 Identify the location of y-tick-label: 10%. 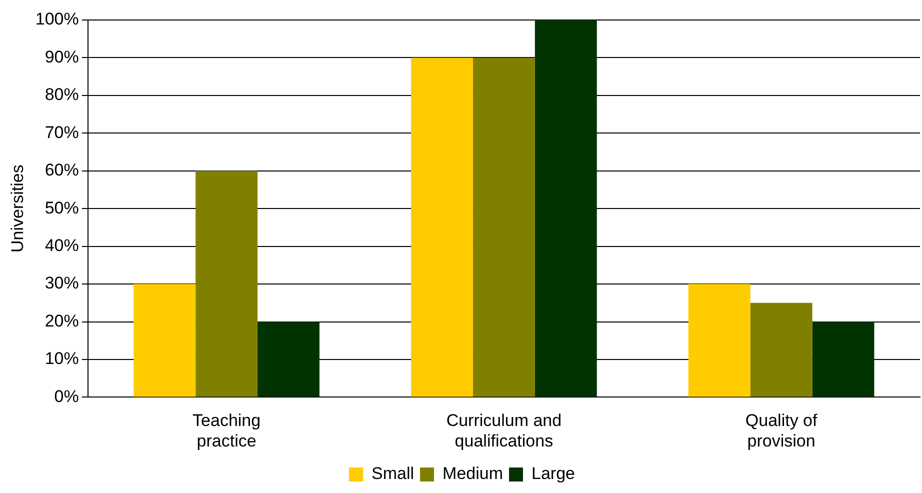
(61, 358).